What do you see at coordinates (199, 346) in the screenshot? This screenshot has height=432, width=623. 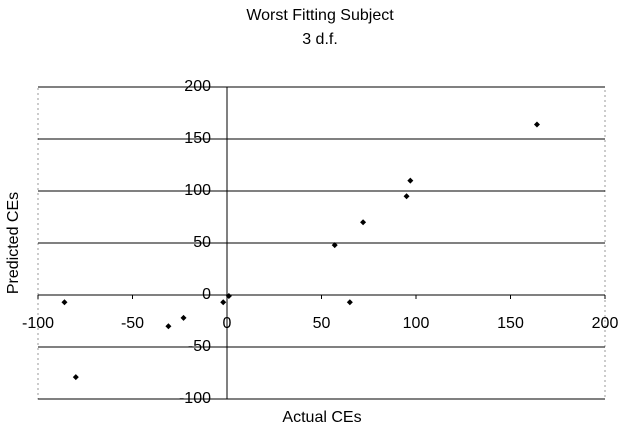 I see `y-tick-label: -50` at bounding box center [199, 346].